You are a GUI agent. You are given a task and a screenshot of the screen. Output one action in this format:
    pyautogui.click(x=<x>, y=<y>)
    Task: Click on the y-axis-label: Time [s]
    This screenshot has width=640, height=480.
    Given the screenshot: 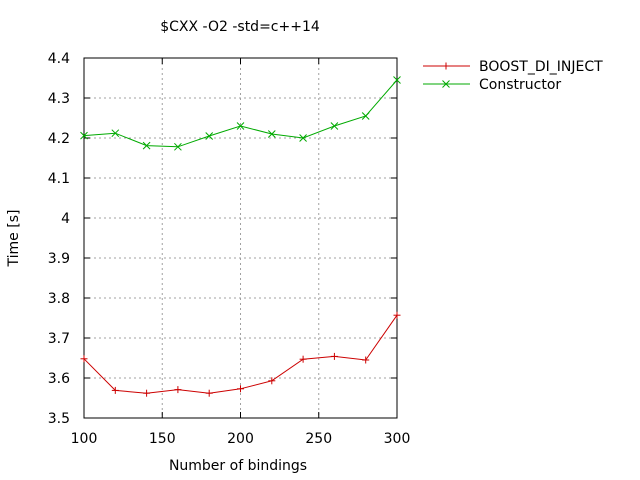 What is the action you would take?
    pyautogui.click(x=14, y=239)
    